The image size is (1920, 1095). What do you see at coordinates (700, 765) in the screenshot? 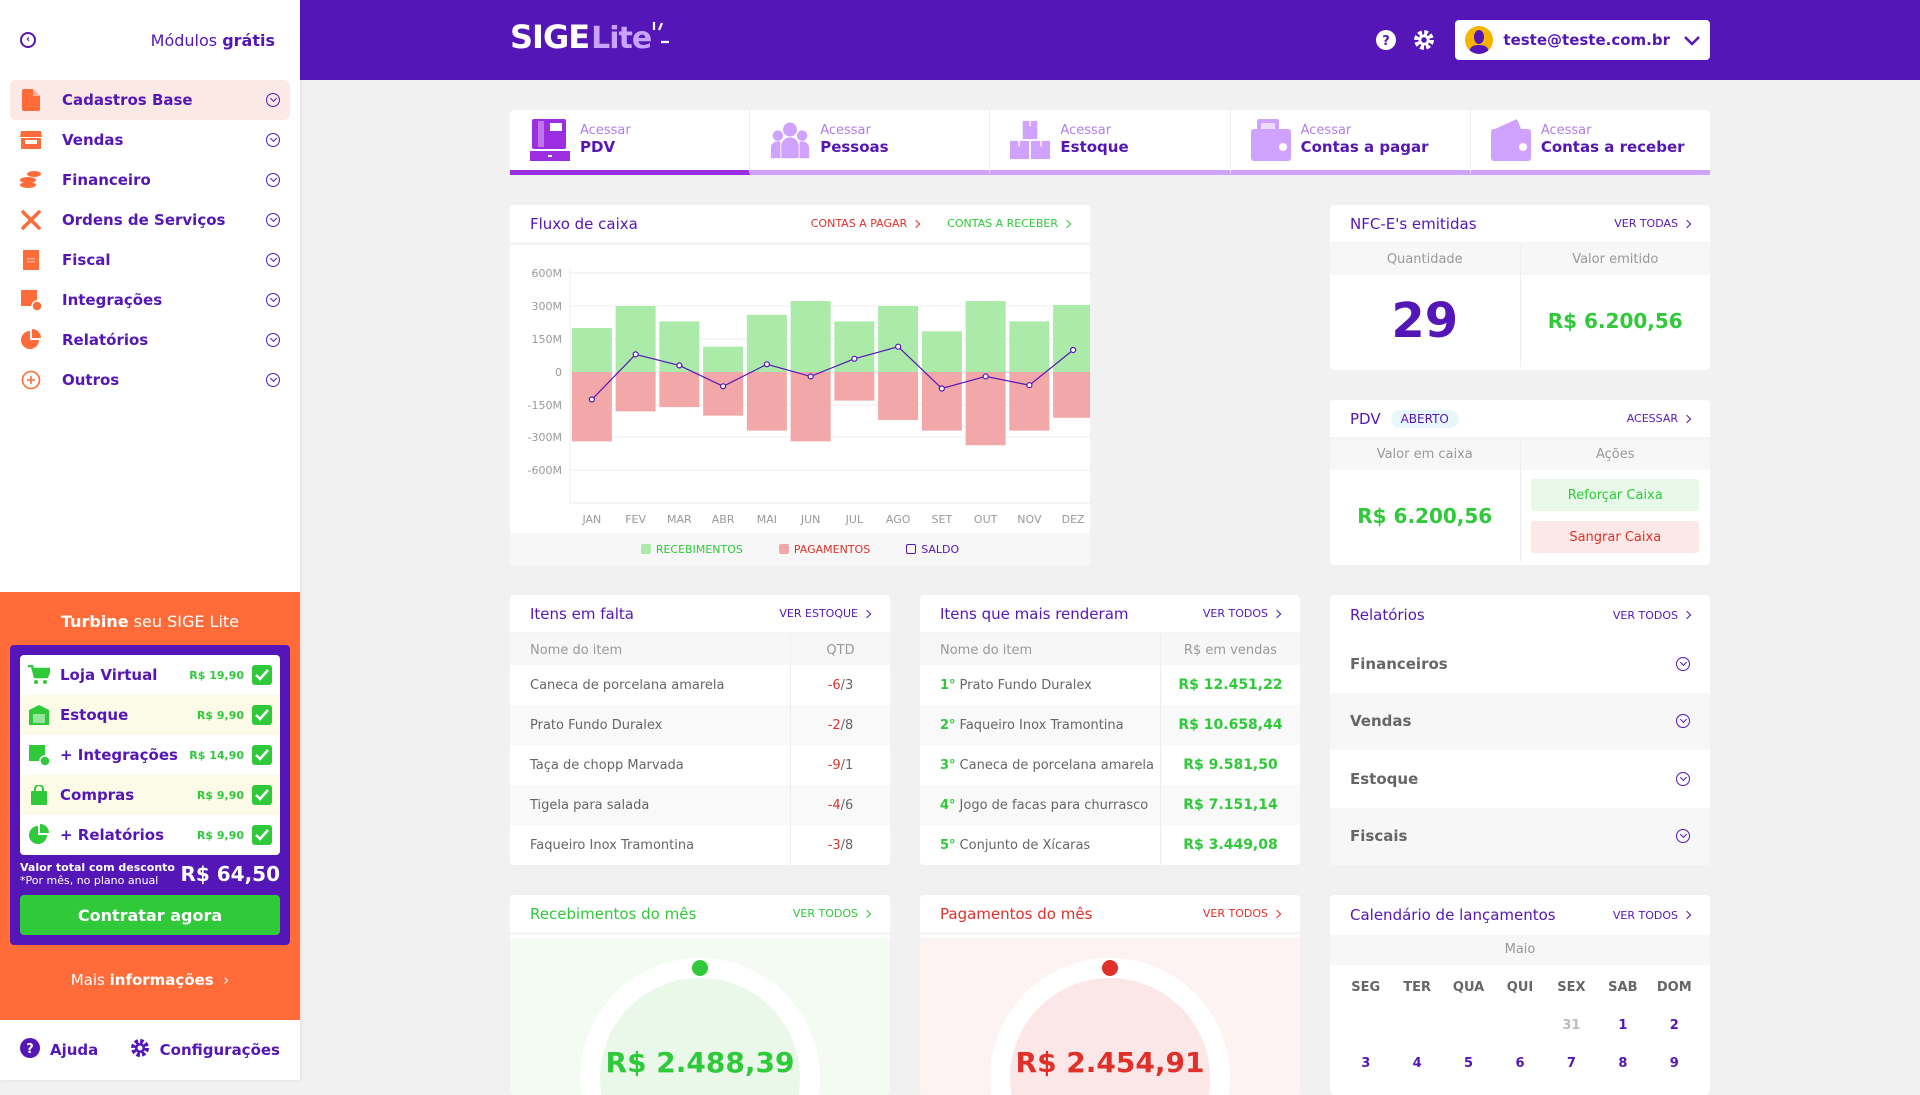
I see `table-row: Taça de chopp Marvada -9/1` at bounding box center [700, 765].